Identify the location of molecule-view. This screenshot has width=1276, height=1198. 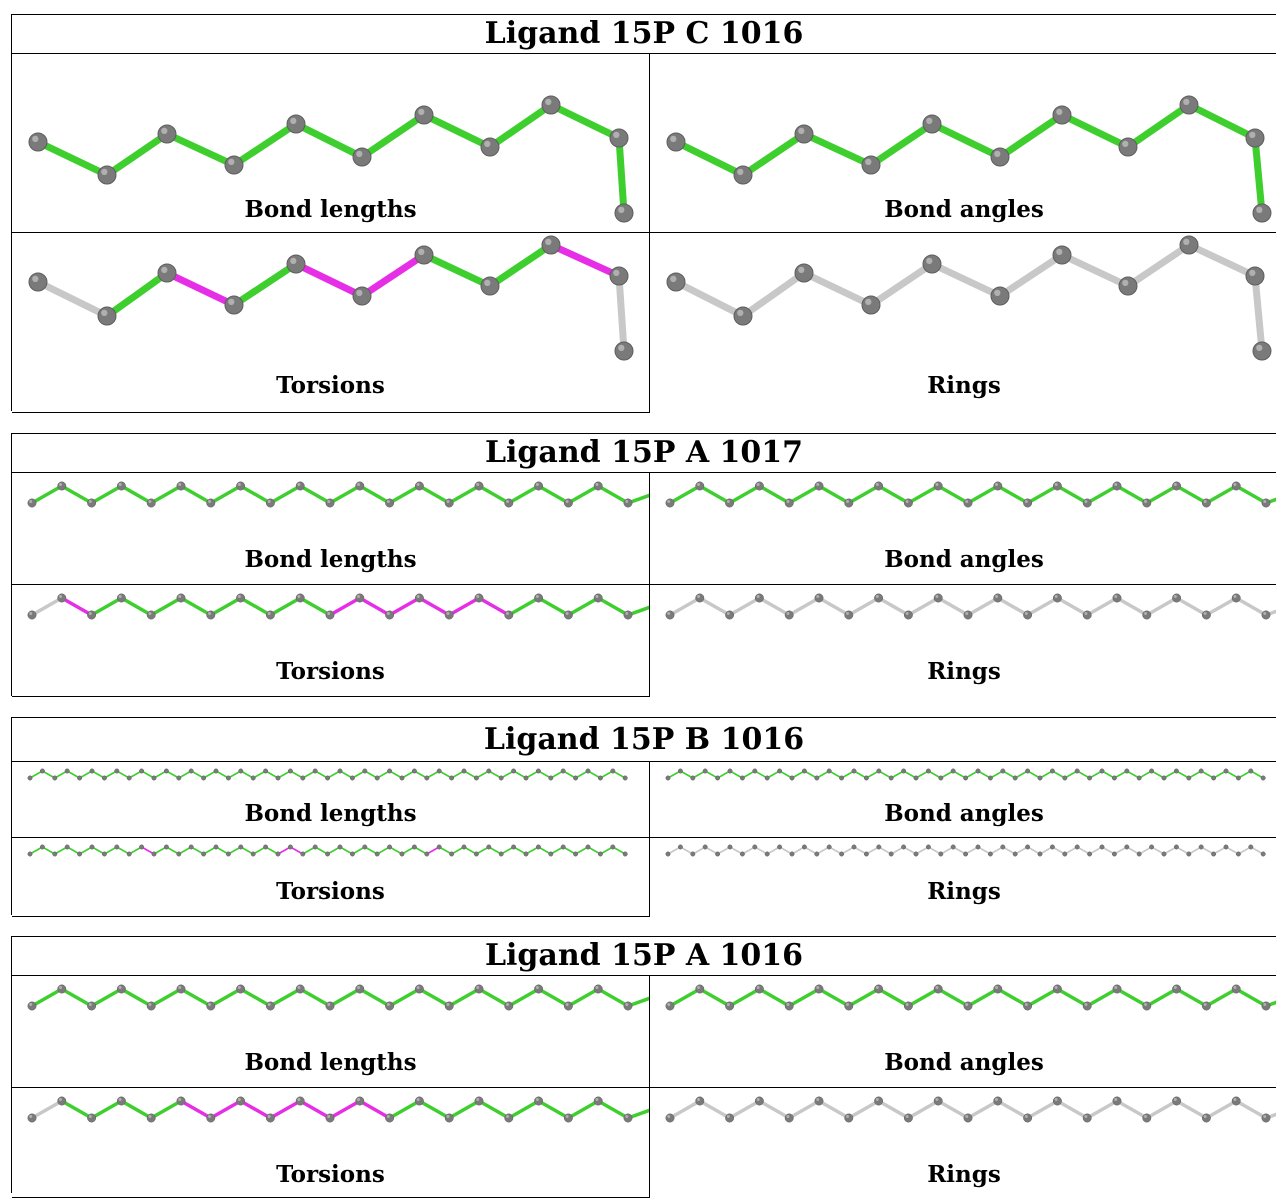
(970, 494).